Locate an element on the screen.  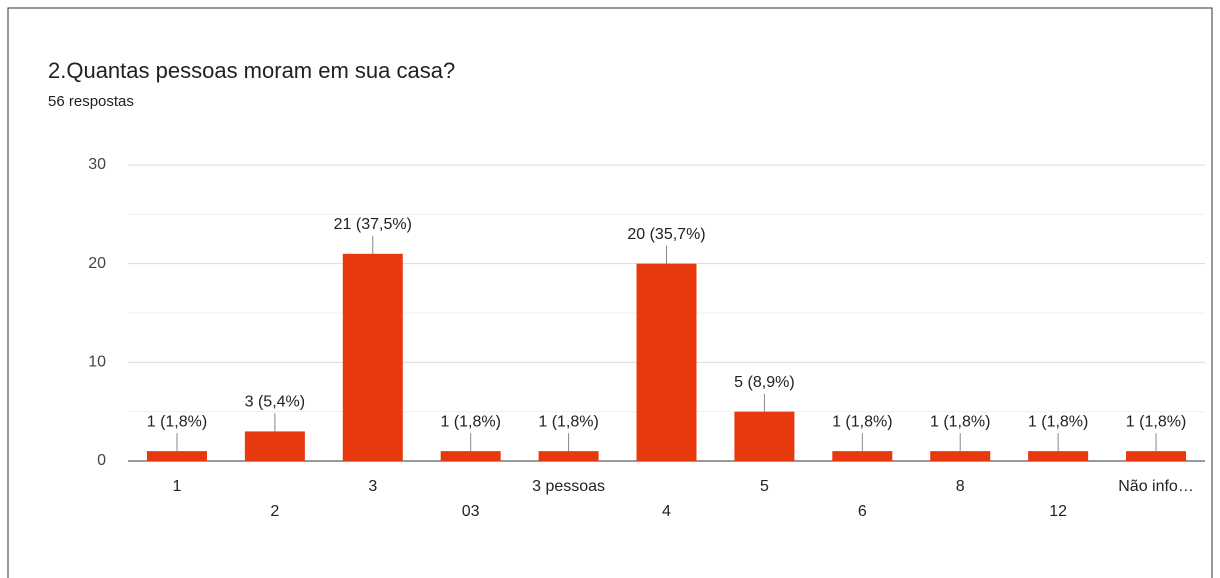
value-label: 3 (5,4%) is located at coordinates (275, 402).